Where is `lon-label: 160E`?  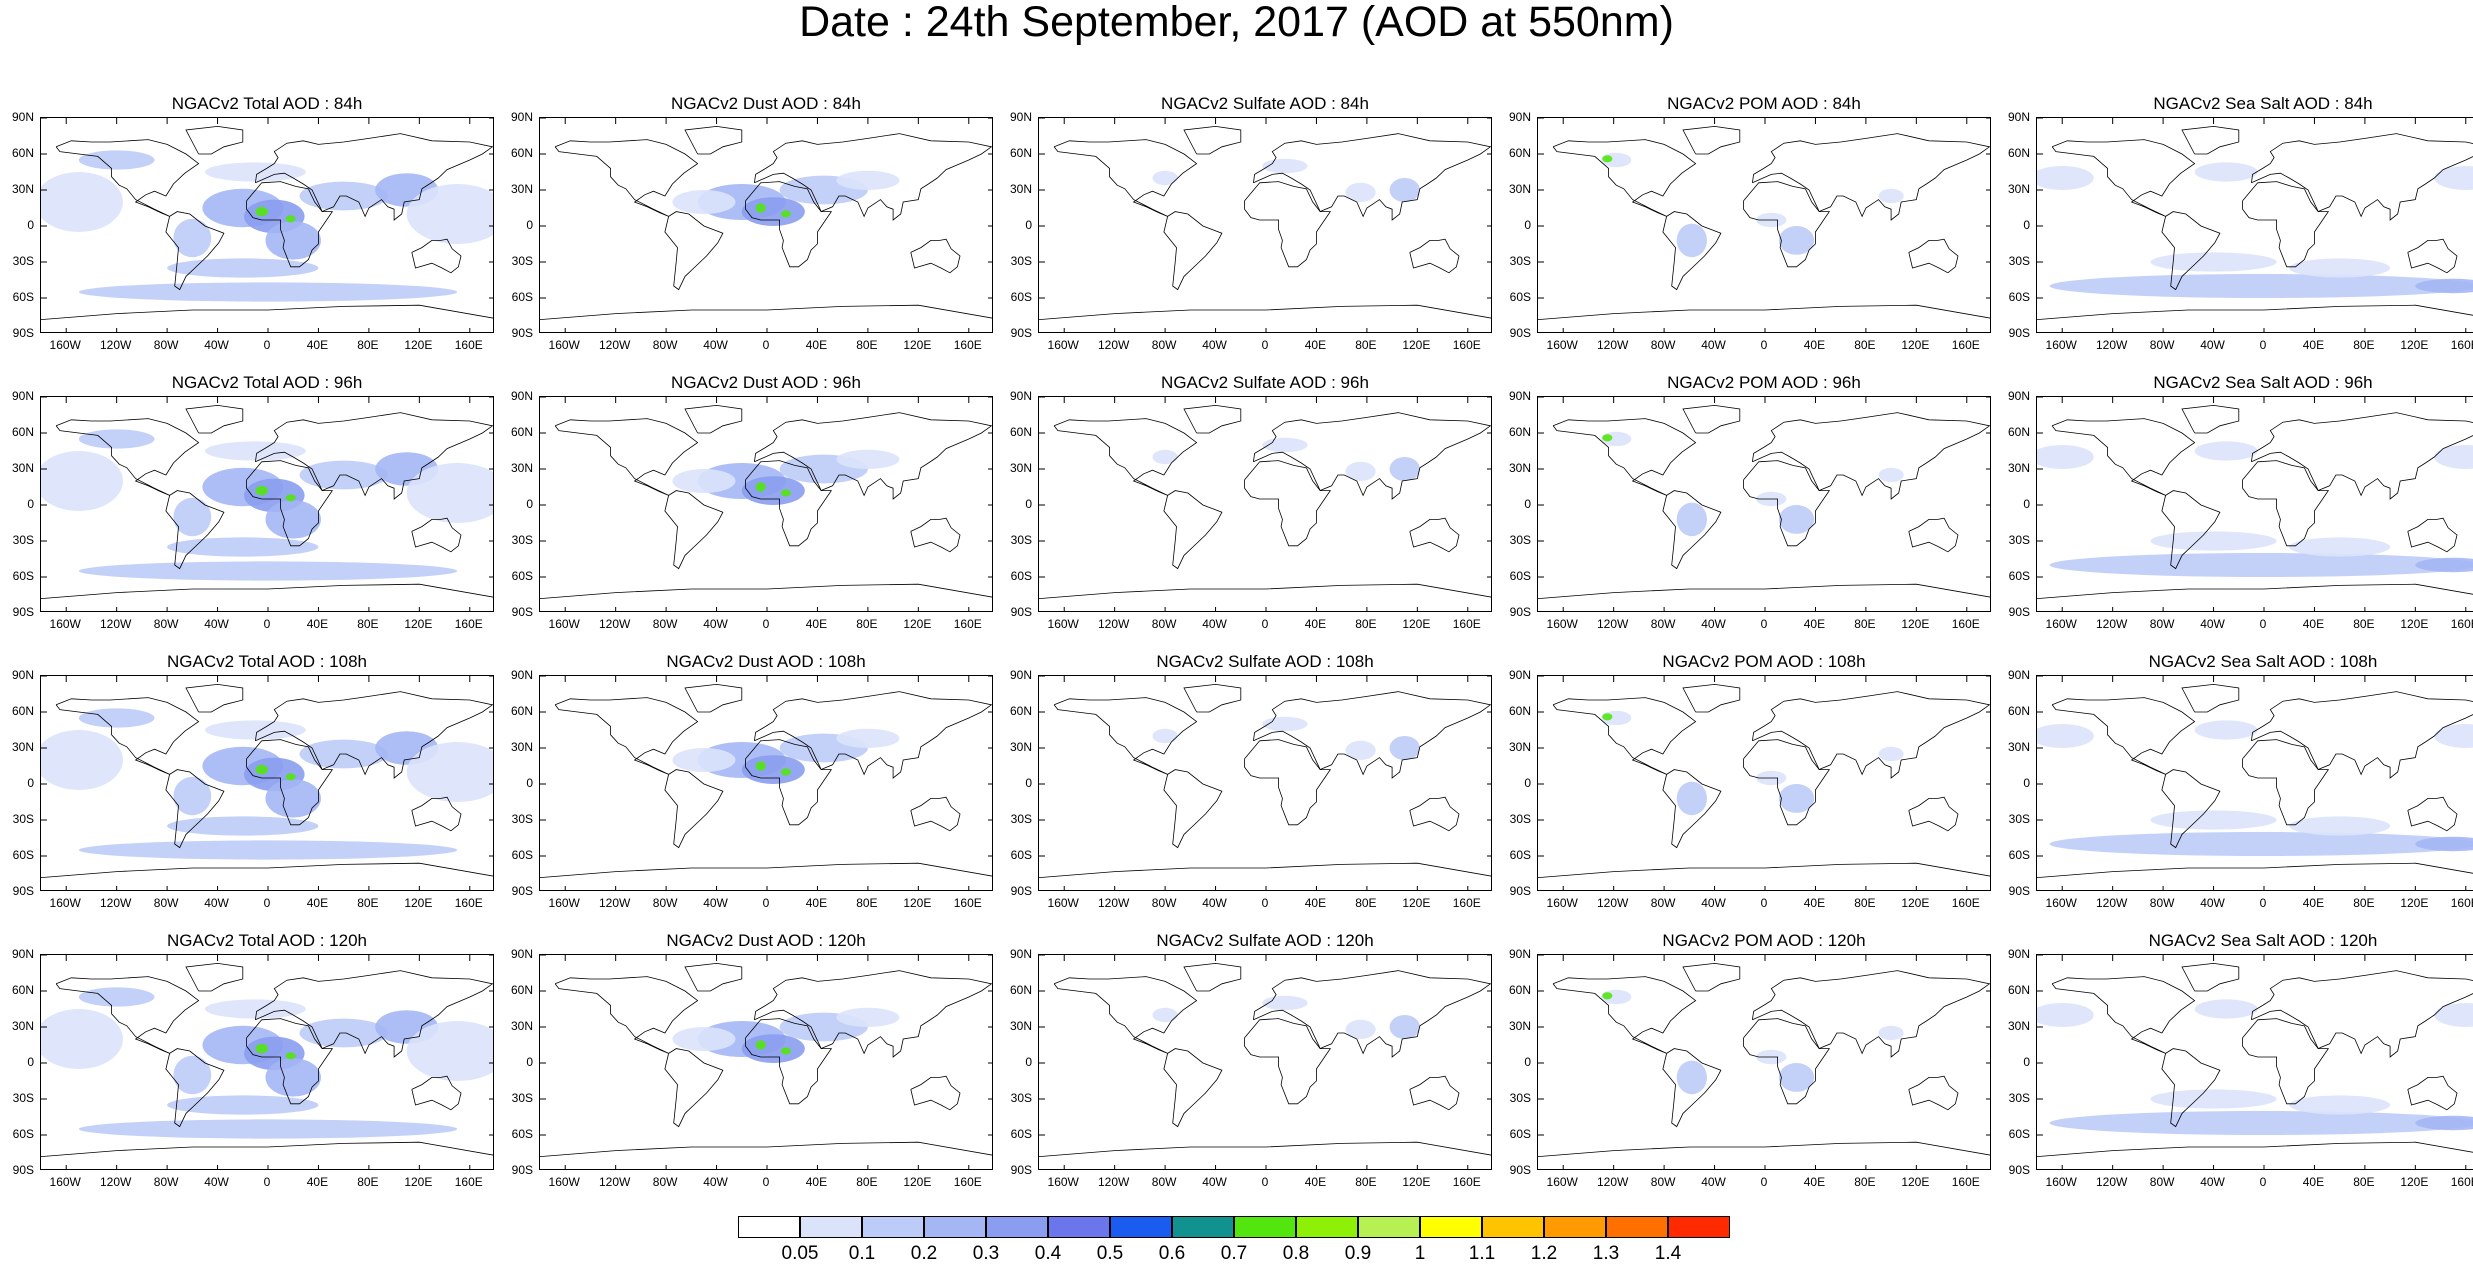 lon-label: 160E is located at coordinates (1466, 624).